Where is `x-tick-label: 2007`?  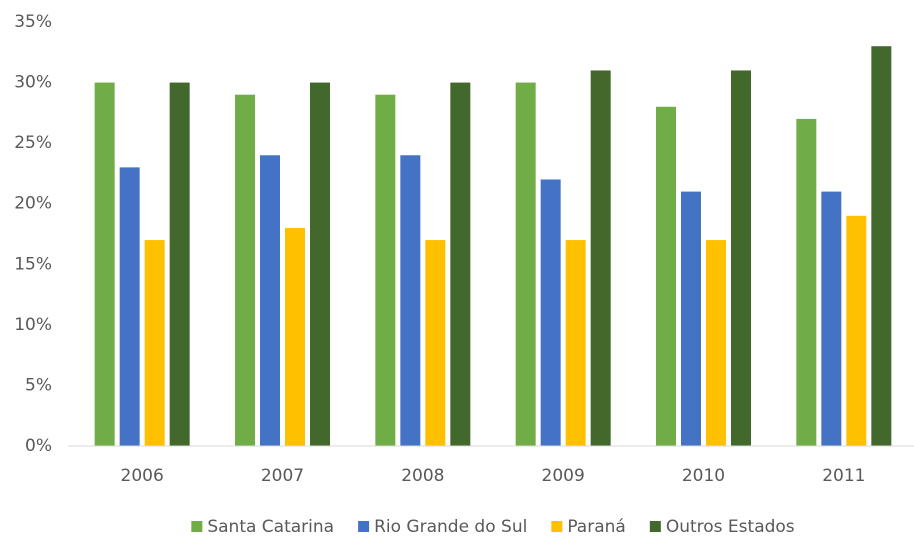 x-tick-label: 2007 is located at coordinates (282, 476).